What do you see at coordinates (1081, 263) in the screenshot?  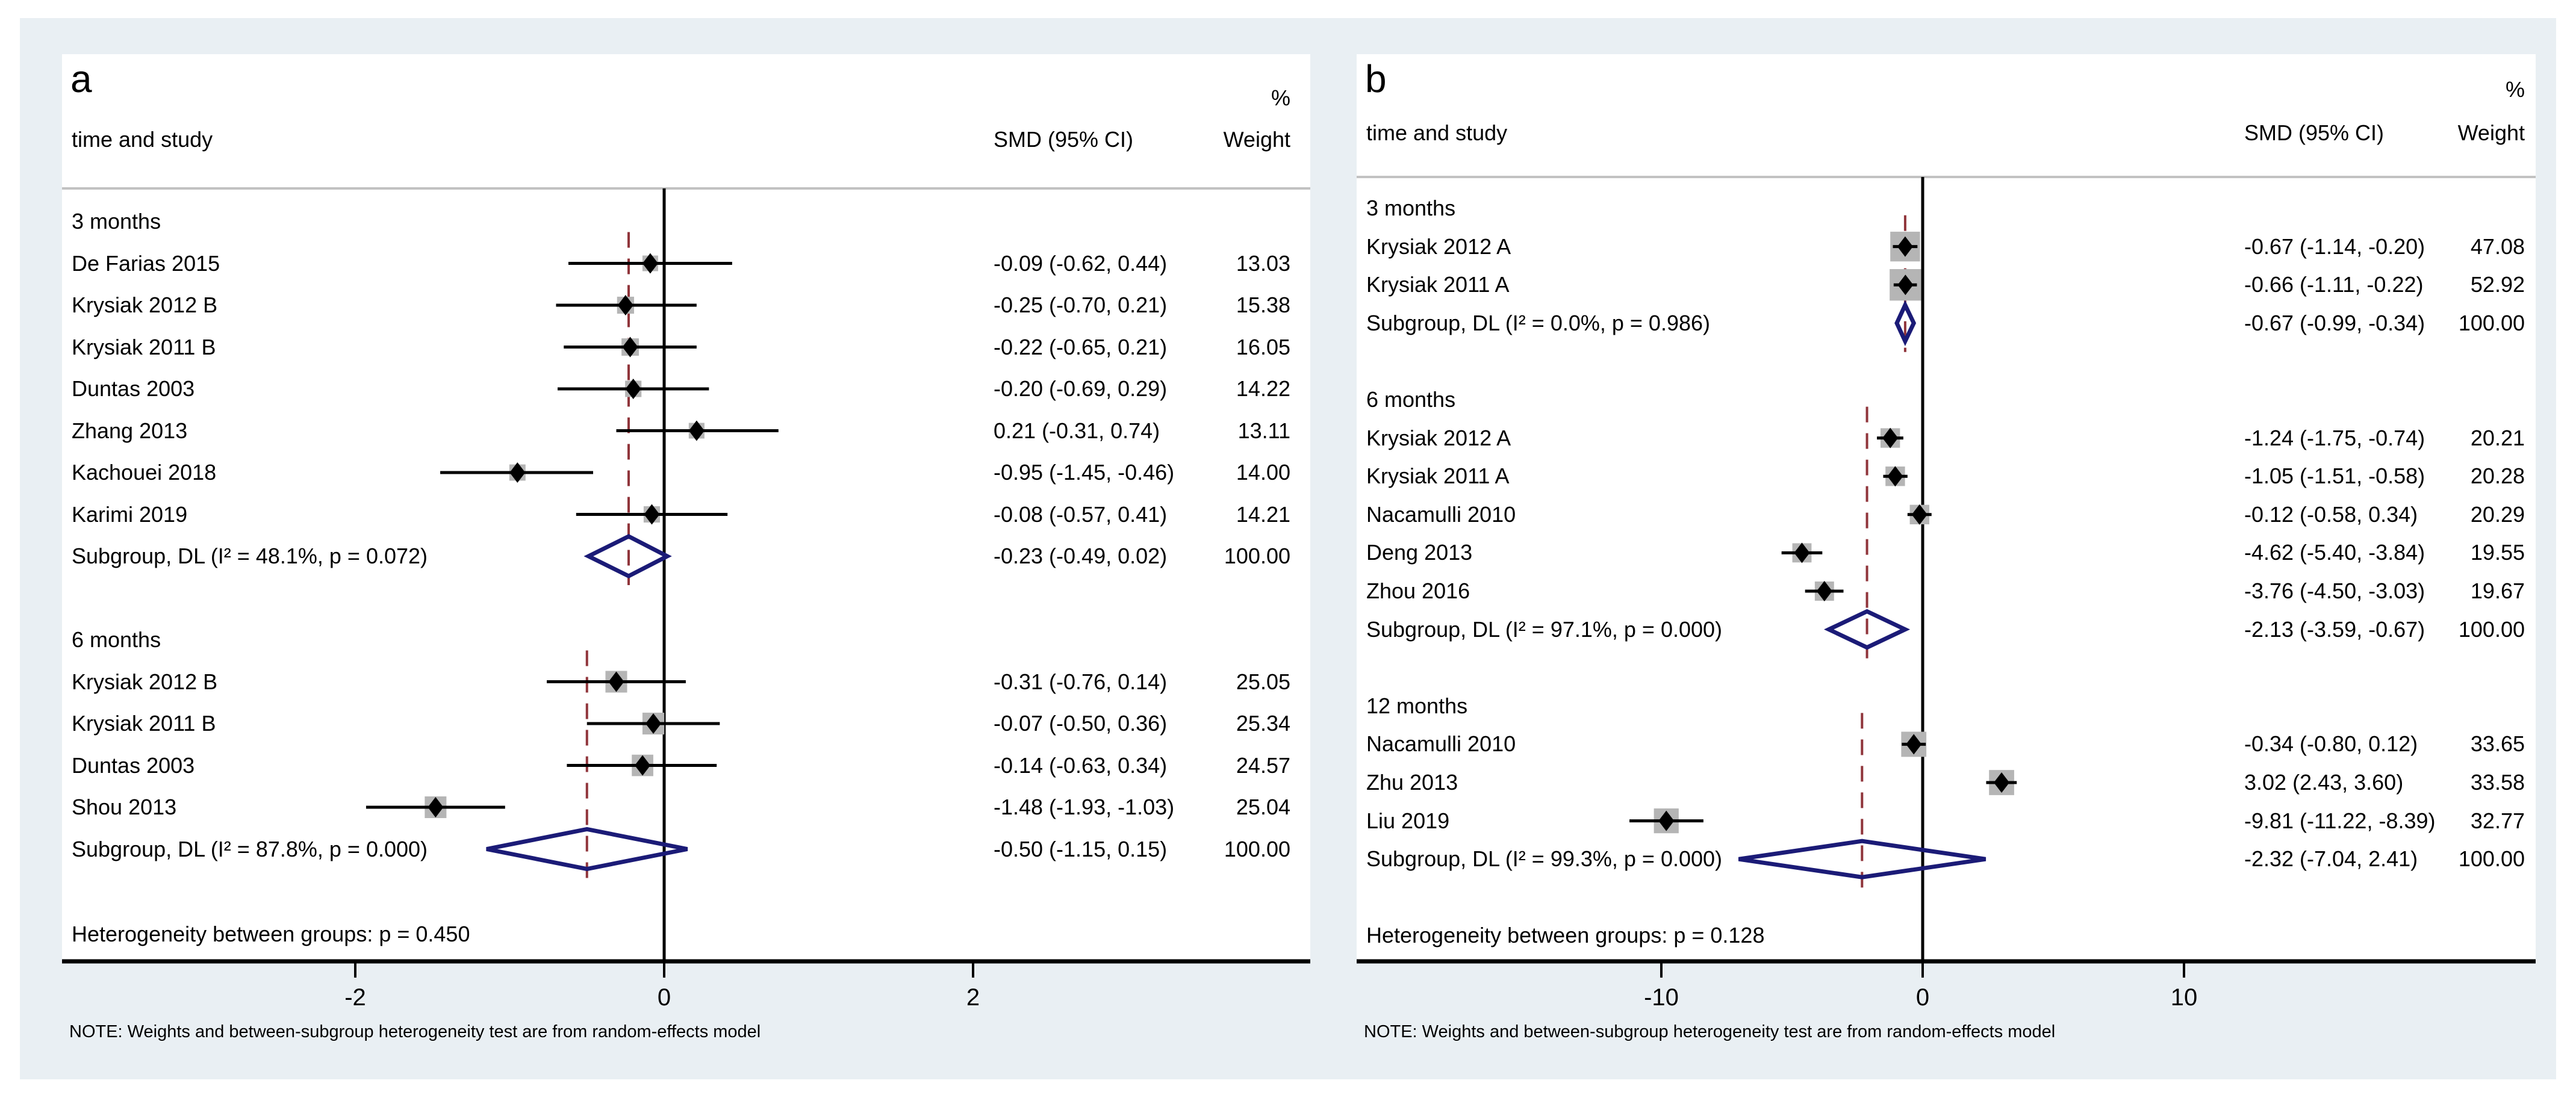 I see `effect-estimate: -0.09 (-0.62, 0.44)` at bounding box center [1081, 263].